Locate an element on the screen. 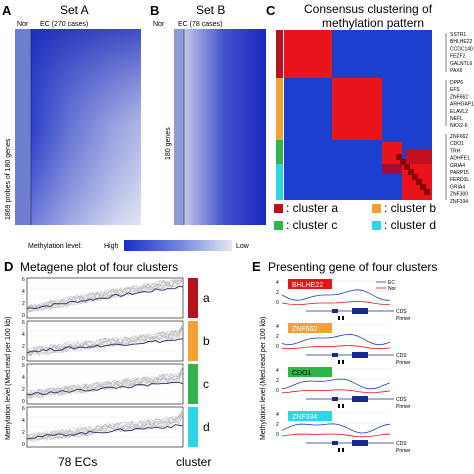 The width and height of the screenshot is (474, 474). gene-label: SSTR1 is located at coordinates (458, 35).